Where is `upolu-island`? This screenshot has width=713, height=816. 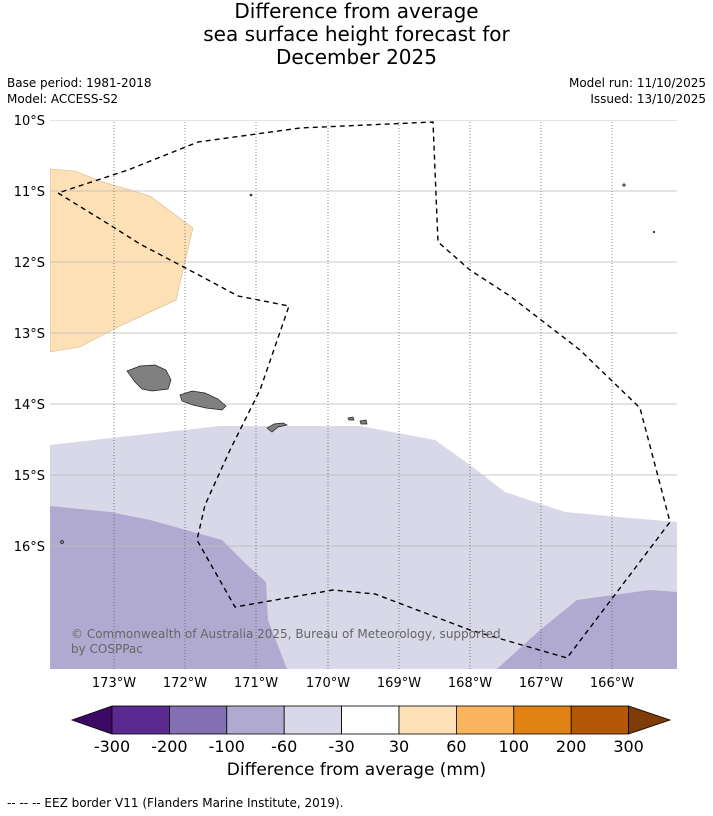 upolu-island is located at coordinates (203, 400).